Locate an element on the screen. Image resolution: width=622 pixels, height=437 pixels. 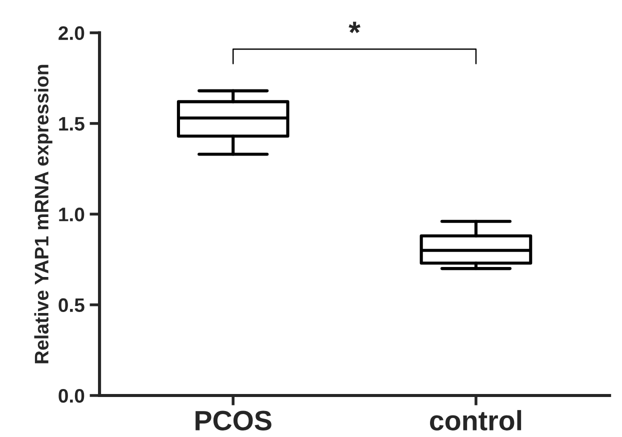
y-axis-title: Relative YAP1 mRNA expression is located at coordinates (43, 214).